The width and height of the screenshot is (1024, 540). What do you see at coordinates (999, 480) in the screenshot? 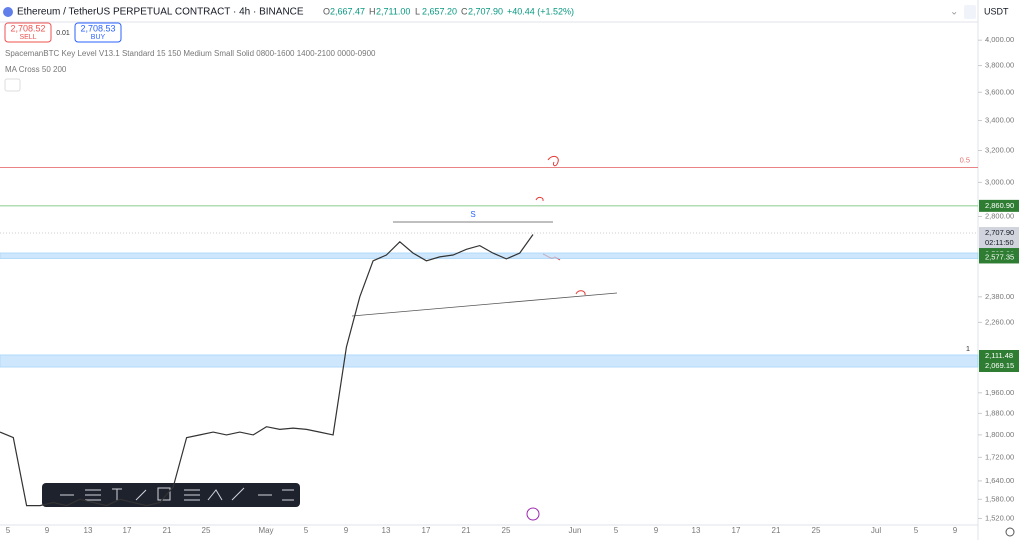
I see `y-tick-label: 1,640.00` at bounding box center [999, 480].